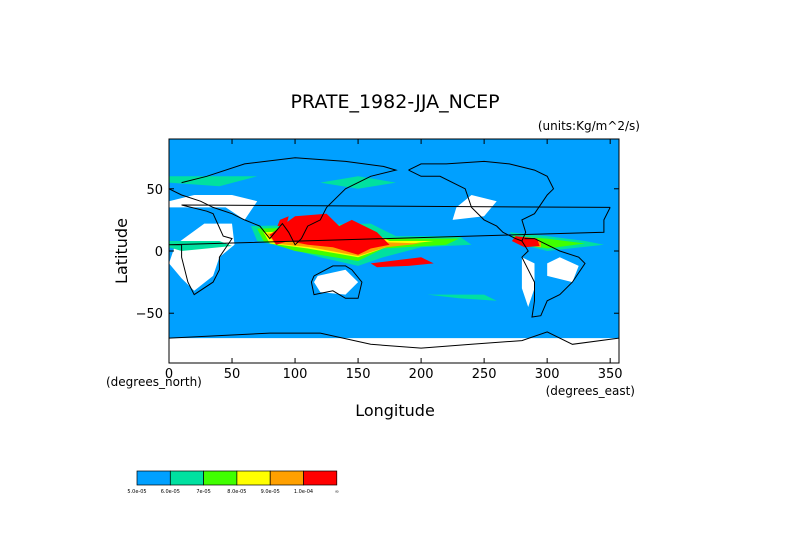  What do you see at coordinates (232, 374) in the screenshot?
I see `x-tick-label: 50` at bounding box center [232, 374].